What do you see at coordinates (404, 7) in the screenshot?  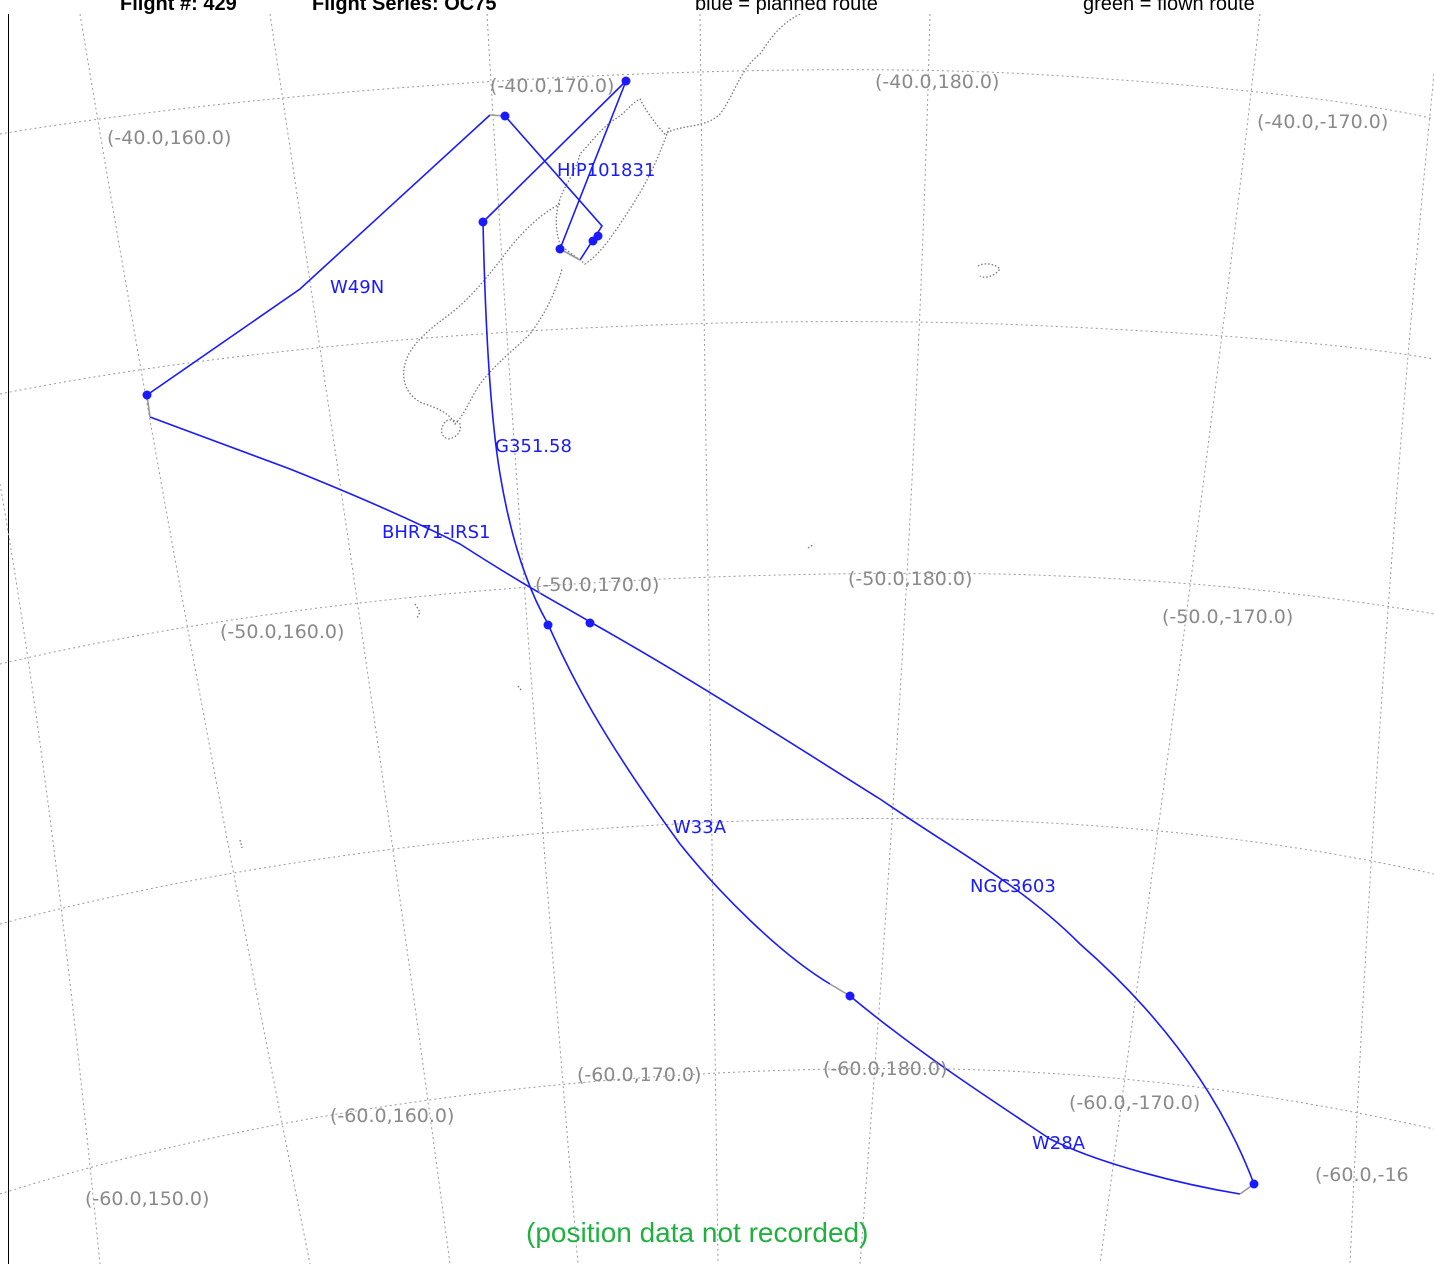 I see `flight-series-label: Flight Series: OC75` at bounding box center [404, 7].